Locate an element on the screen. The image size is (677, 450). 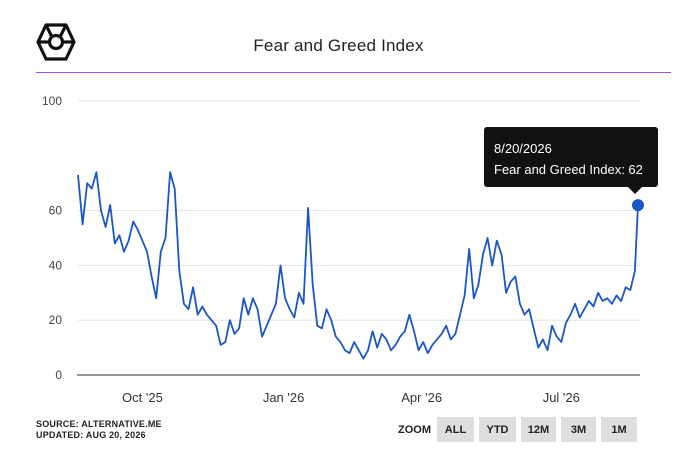
x-tick-label: Oct '25 is located at coordinates (142, 397).